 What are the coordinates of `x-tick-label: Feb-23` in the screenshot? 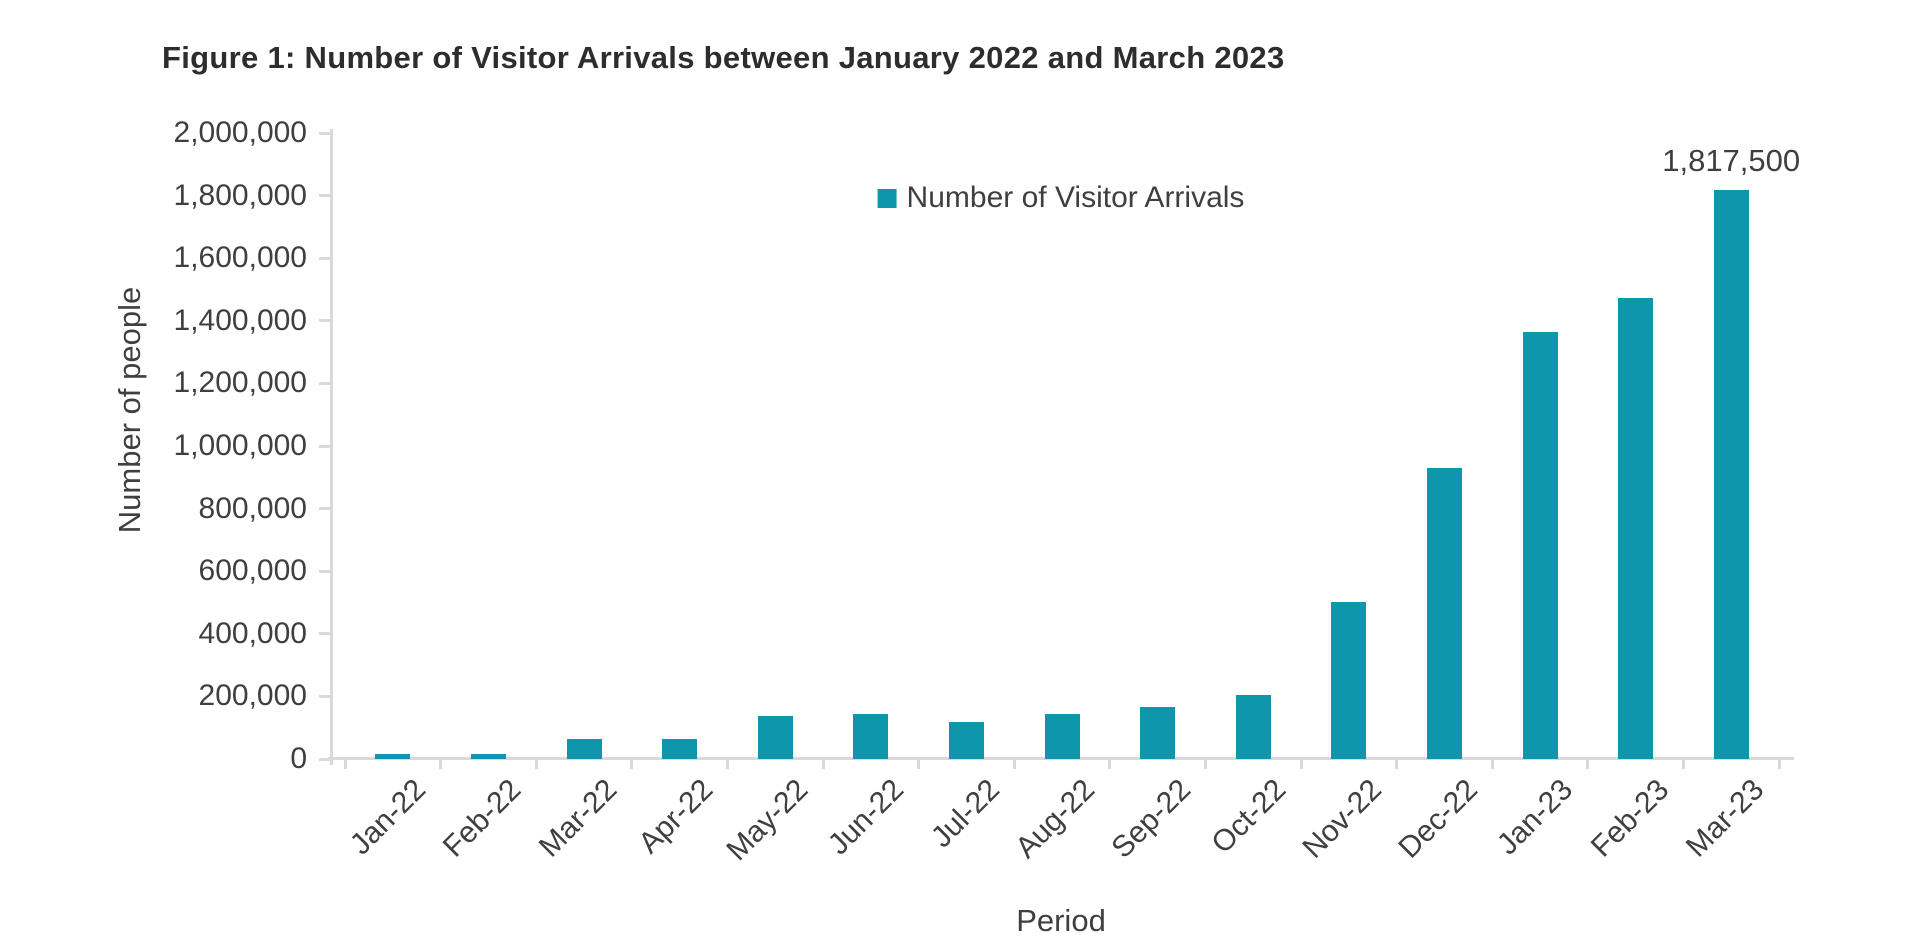 It's located at (1629, 818).